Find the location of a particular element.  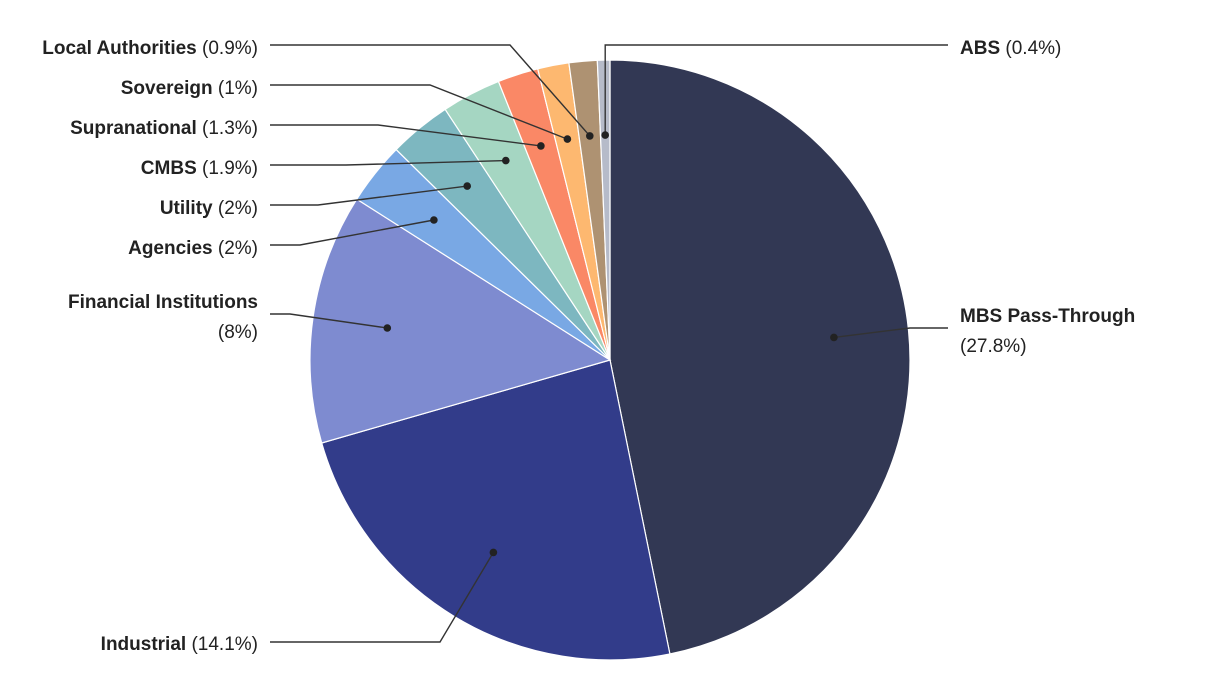

slice-label-local-authorities: Local Authorities (0.9%) is located at coordinates (150, 48).